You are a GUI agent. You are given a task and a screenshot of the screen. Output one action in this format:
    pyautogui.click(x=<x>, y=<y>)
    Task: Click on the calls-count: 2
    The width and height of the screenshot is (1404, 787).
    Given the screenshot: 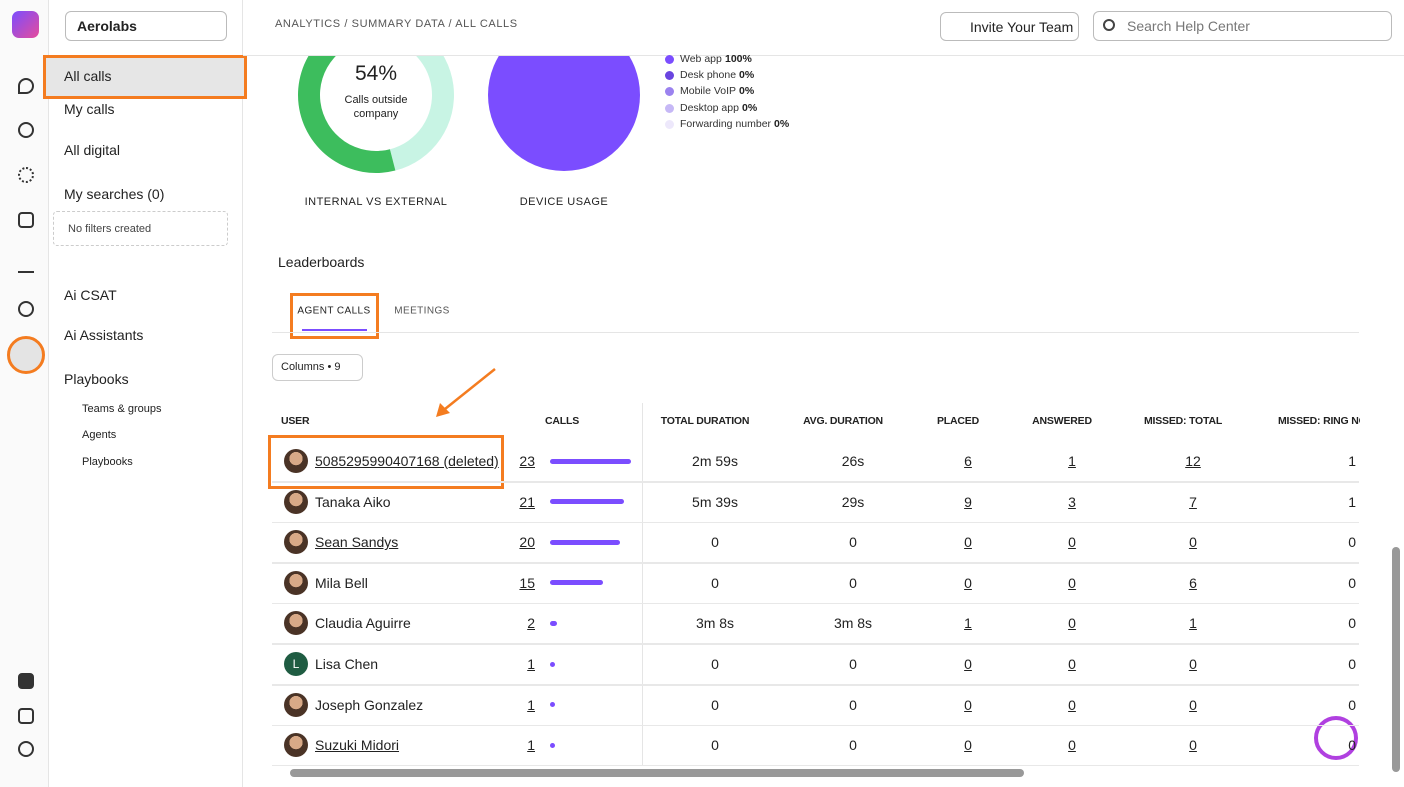 What is the action you would take?
    pyautogui.click(x=531, y=623)
    